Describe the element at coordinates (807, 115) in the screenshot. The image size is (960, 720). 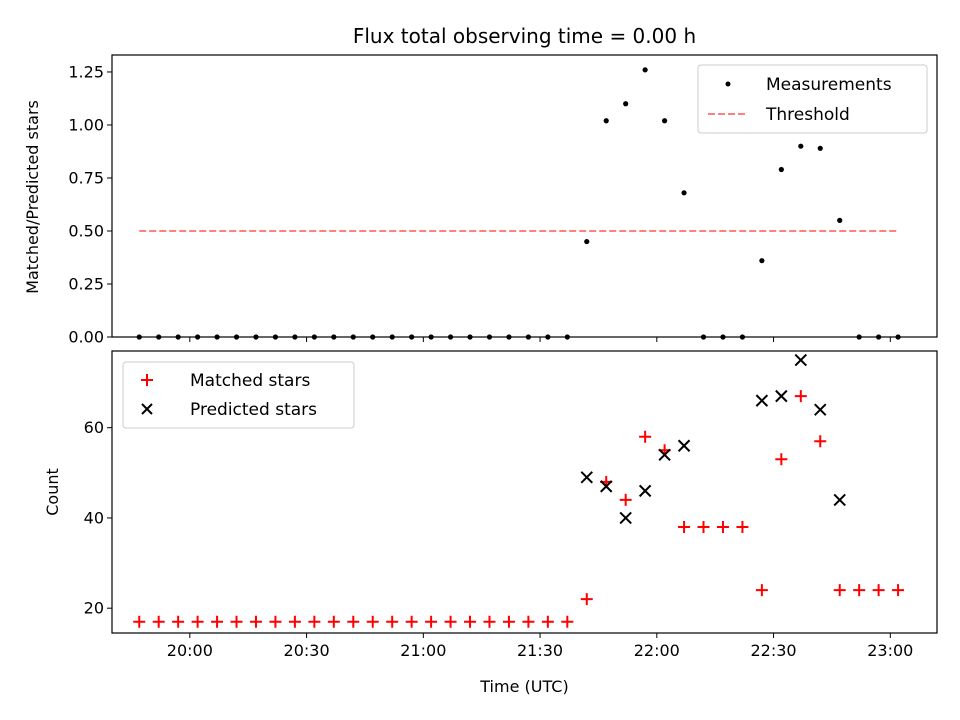
I see `legend-threshold-label: Threshold` at that location.